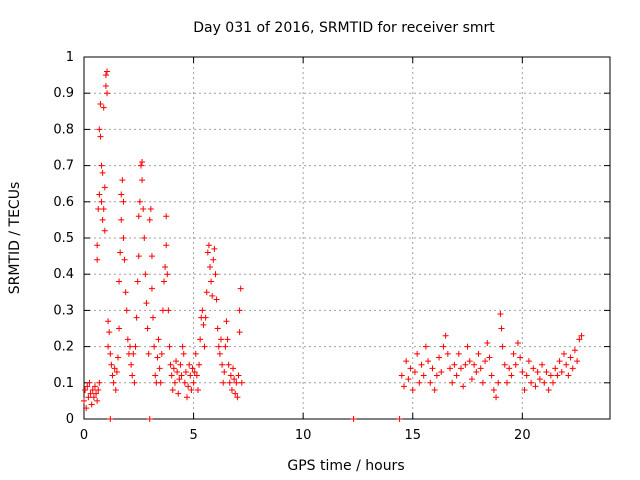 Image resolution: width=640 pixels, height=480 pixels. Describe the element at coordinates (84, 435) in the screenshot. I see `x-tick-label: 0` at that location.